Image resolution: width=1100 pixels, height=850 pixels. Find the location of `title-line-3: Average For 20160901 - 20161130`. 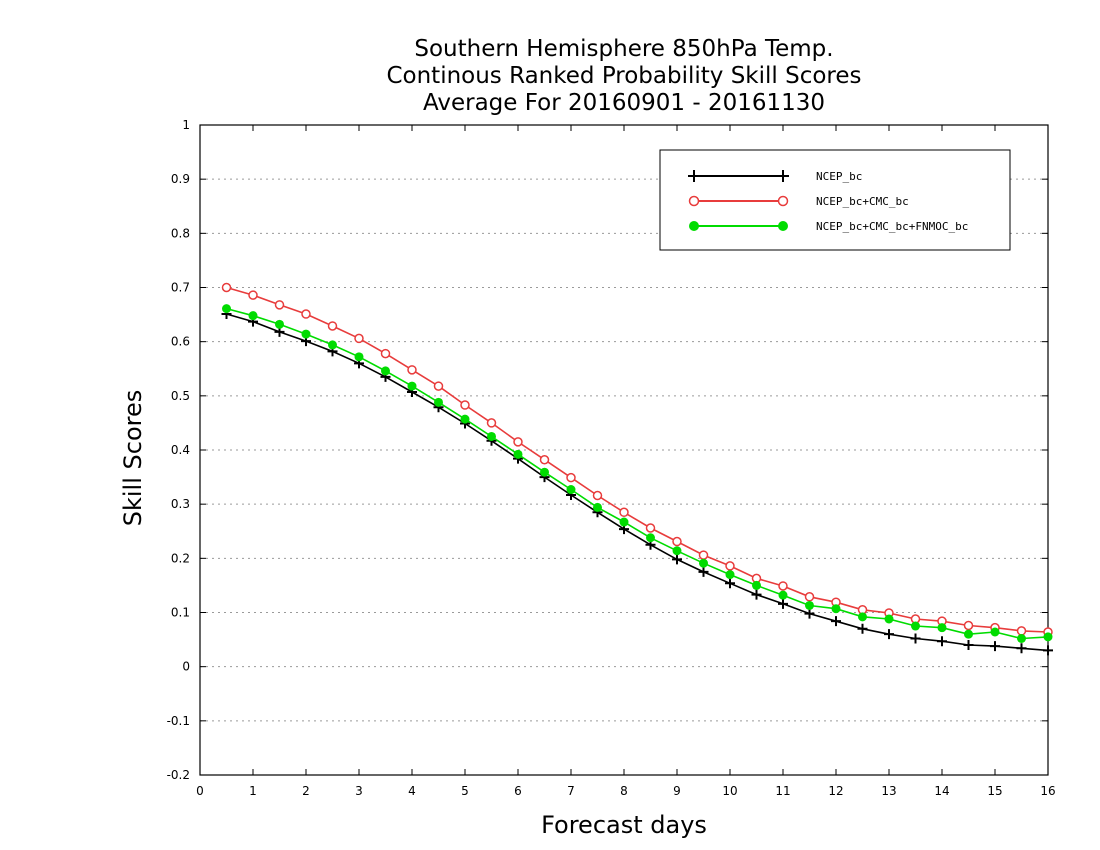

title-line-3: Average For 20160901 - 20161130 is located at coordinates (624, 103).